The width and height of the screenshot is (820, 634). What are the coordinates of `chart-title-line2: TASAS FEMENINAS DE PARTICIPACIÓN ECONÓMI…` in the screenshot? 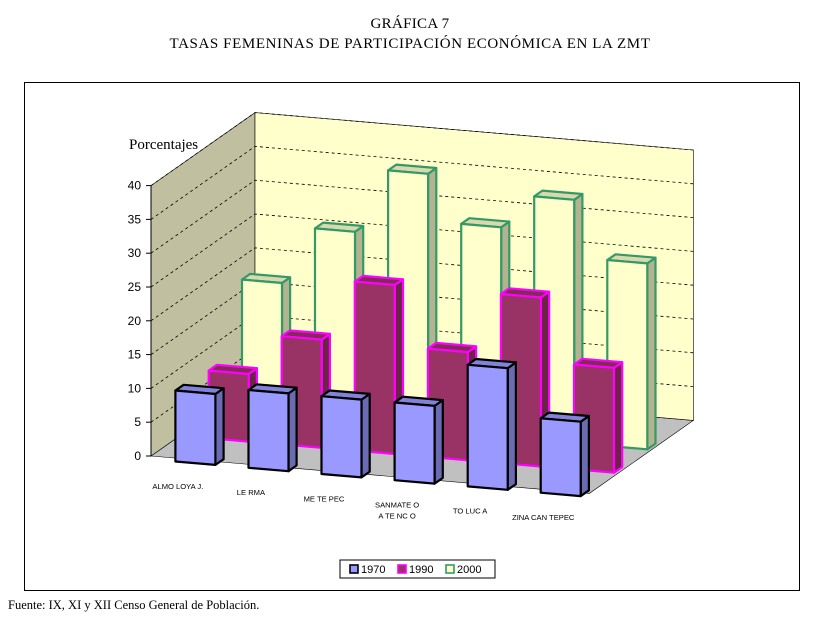 It's located at (410, 44).